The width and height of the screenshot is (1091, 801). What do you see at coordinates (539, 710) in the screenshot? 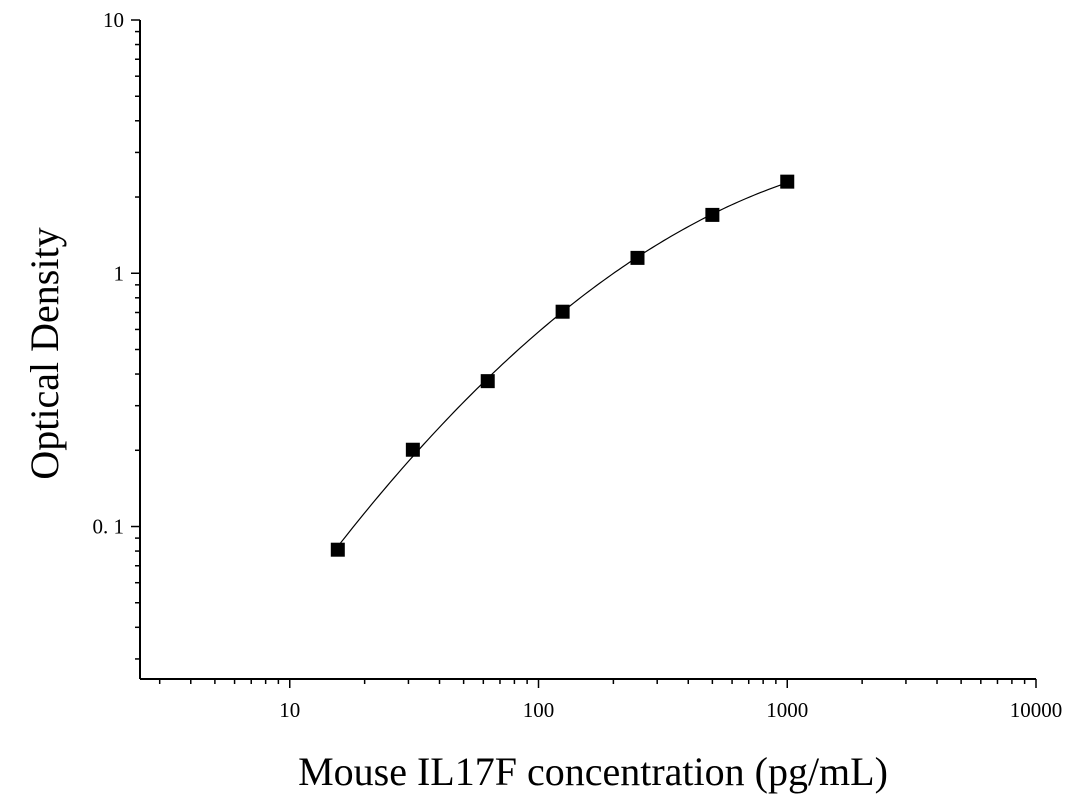
I see `x-tick-label: 100` at bounding box center [539, 710].